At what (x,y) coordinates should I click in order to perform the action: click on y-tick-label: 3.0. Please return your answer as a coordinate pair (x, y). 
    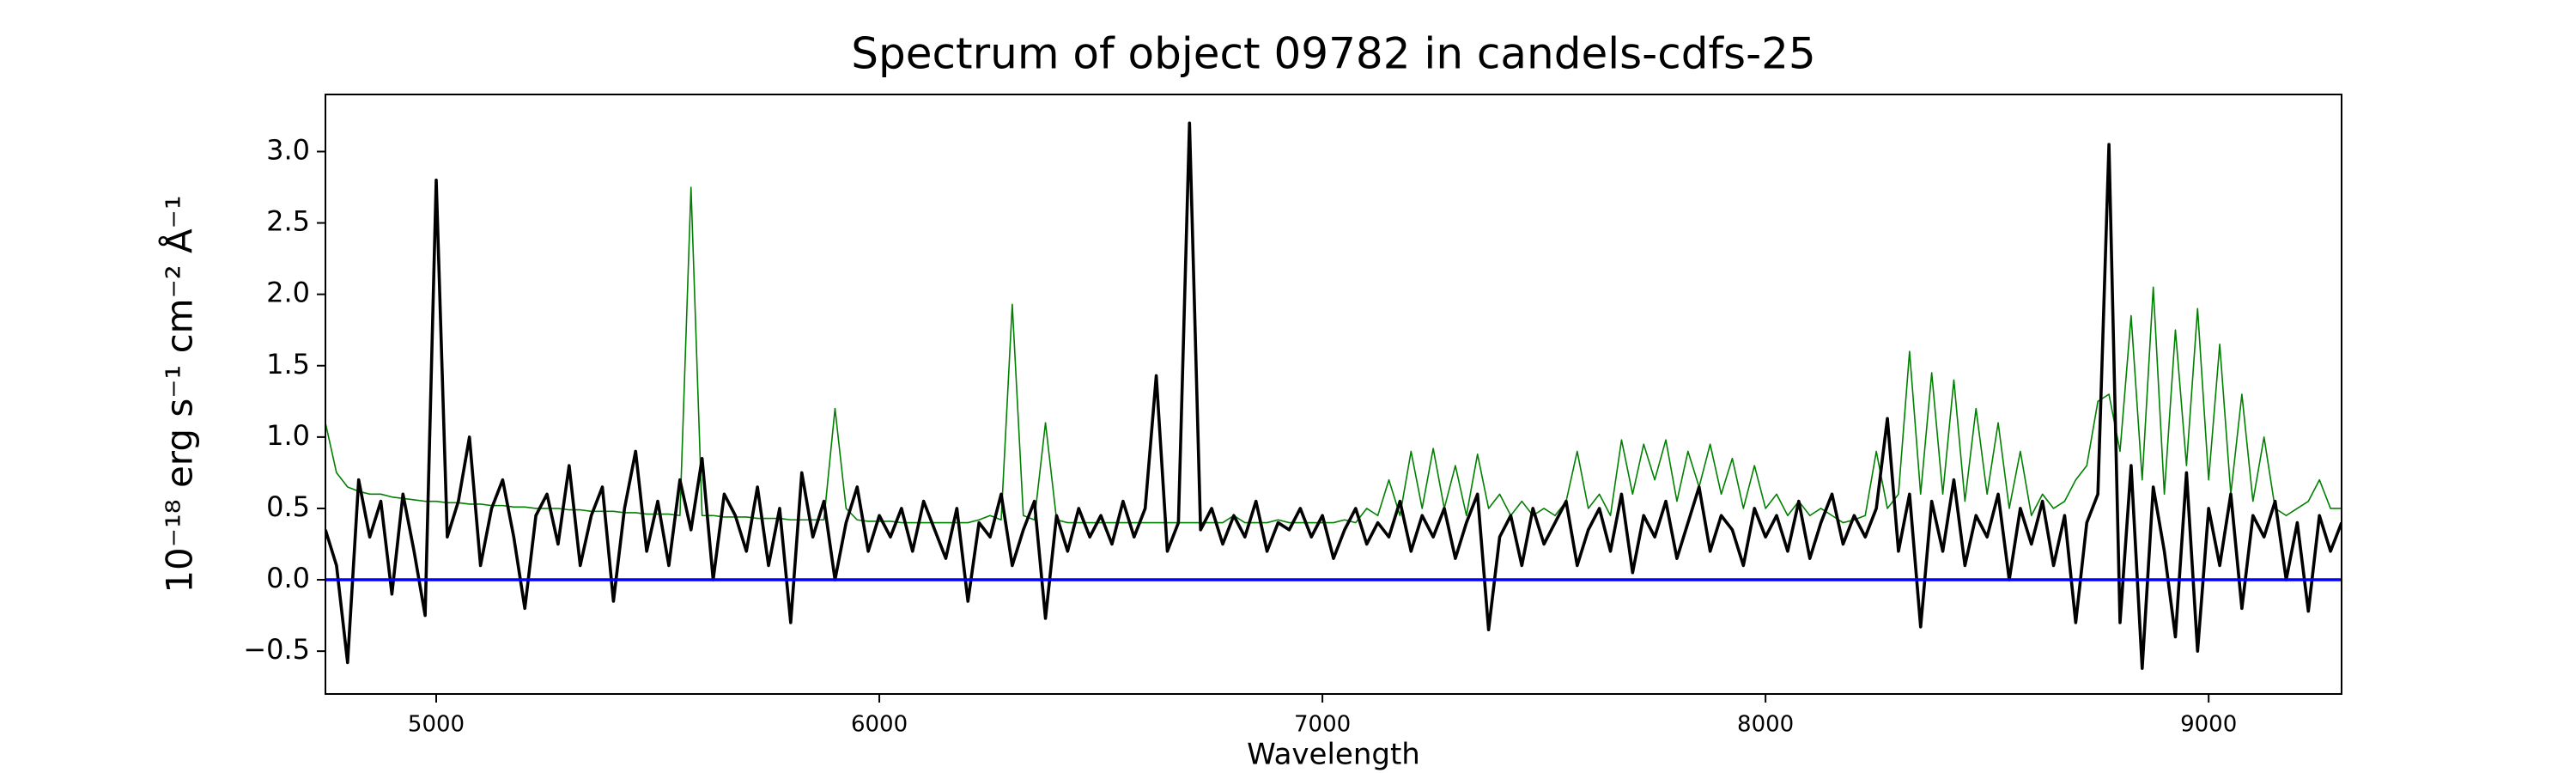
    Looking at the image, I should click on (288, 149).